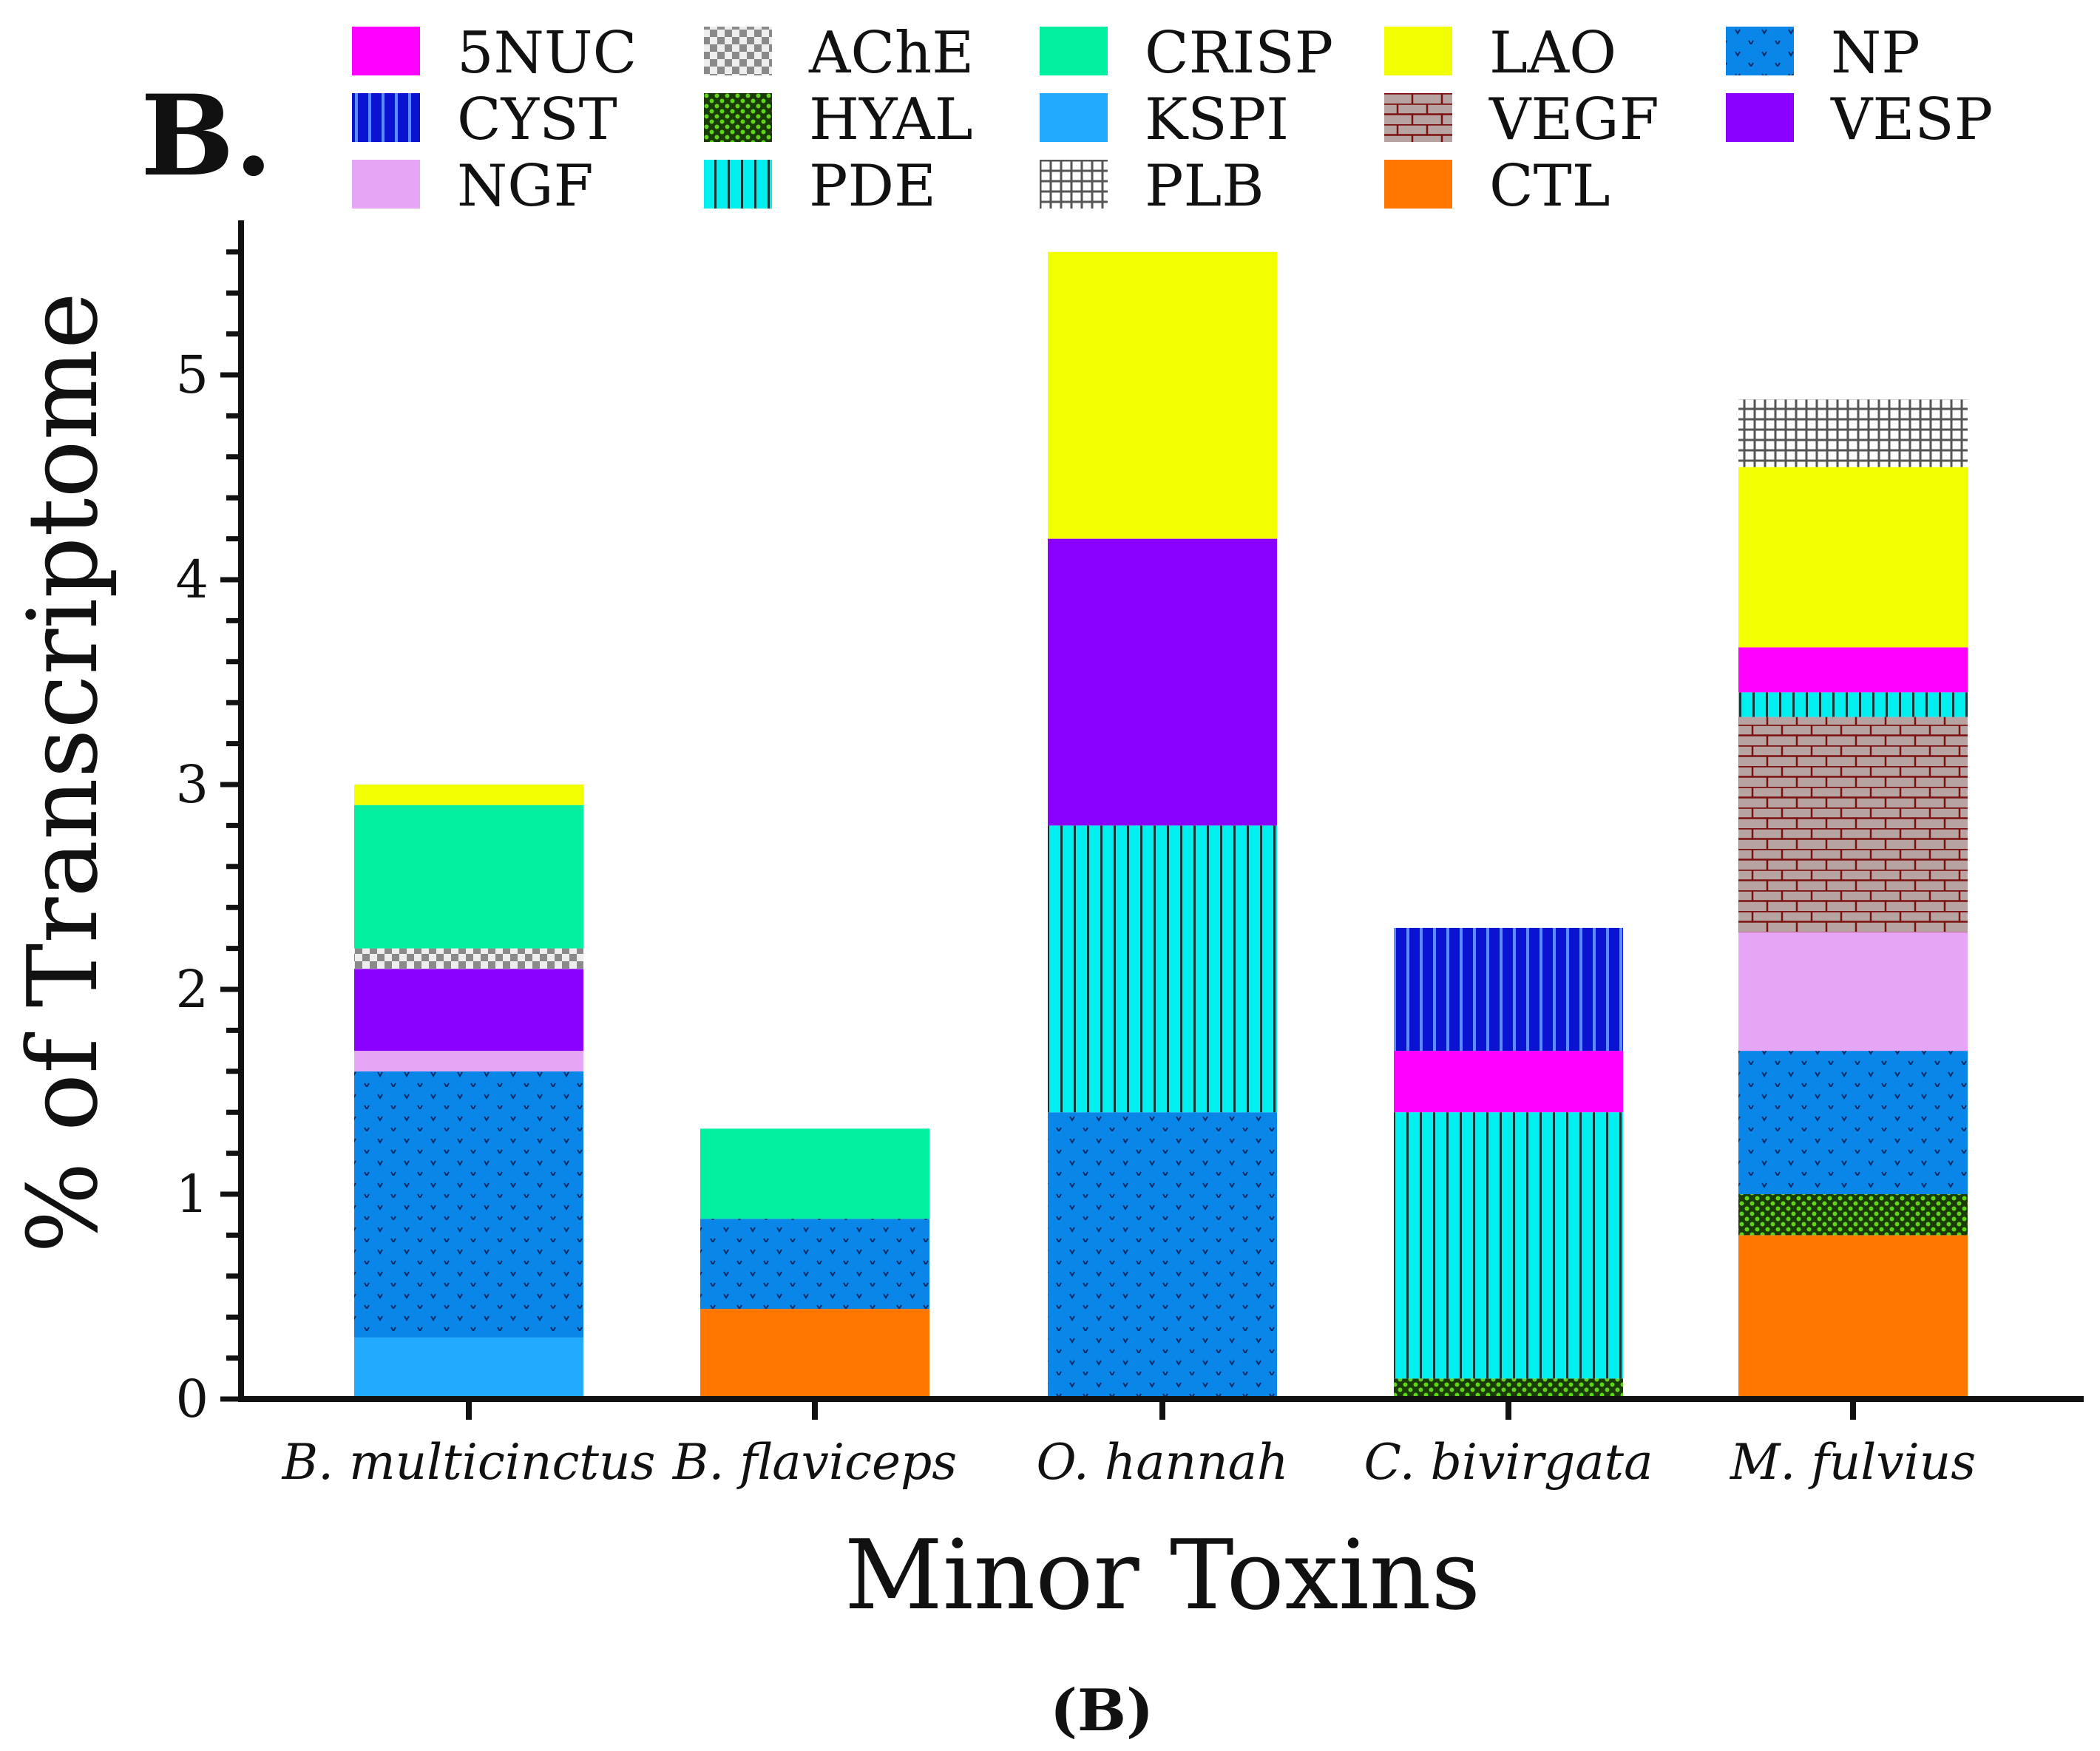 This screenshot has height=1751, width=2100. What do you see at coordinates (63, 772) in the screenshot?
I see `y-axis-label: % of Transcriptome` at bounding box center [63, 772].